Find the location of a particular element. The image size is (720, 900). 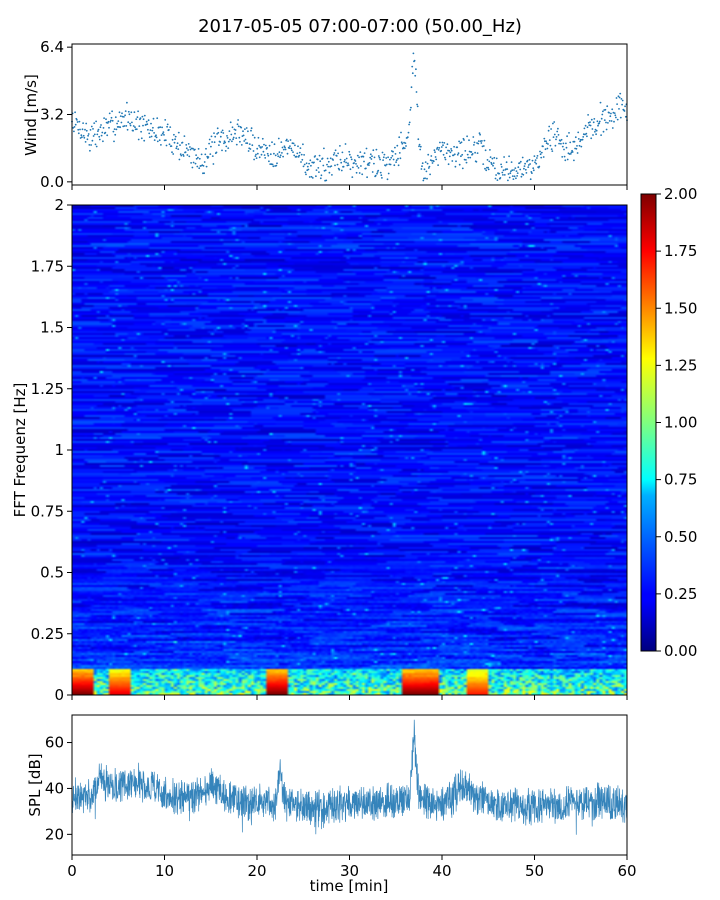

spectrogram-ytick-label: 0.25 is located at coordinates (47, 634).